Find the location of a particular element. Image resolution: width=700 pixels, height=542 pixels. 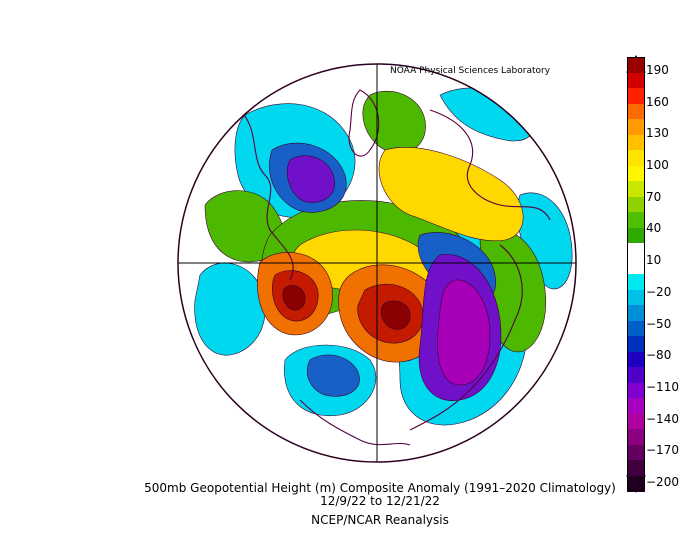

colorbar-tick-label: −80 is located at coordinates (659, 355).